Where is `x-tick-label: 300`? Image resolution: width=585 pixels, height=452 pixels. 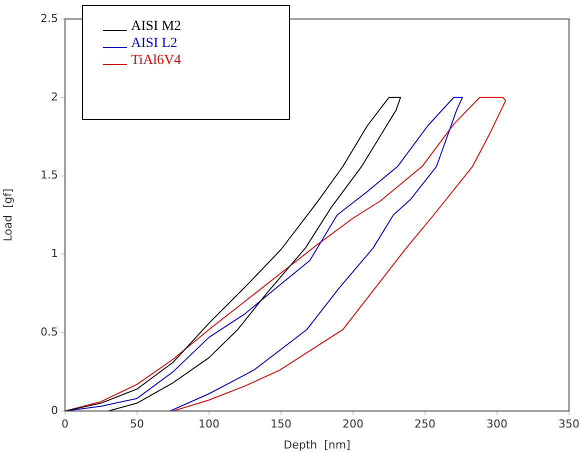 x-tick-label: 300 is located at coordinates (497, 423).